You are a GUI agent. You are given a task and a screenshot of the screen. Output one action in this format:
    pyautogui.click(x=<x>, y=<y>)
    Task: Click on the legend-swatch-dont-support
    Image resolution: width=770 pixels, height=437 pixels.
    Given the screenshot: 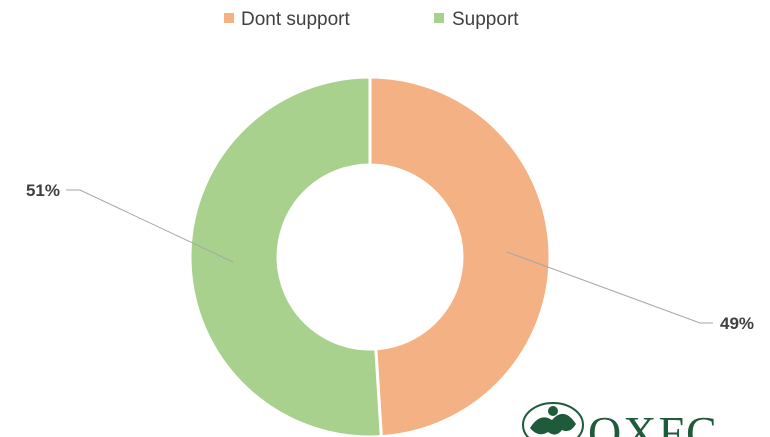 What is the action you would take?
    pyautogui.click(x=229, y=18)
    